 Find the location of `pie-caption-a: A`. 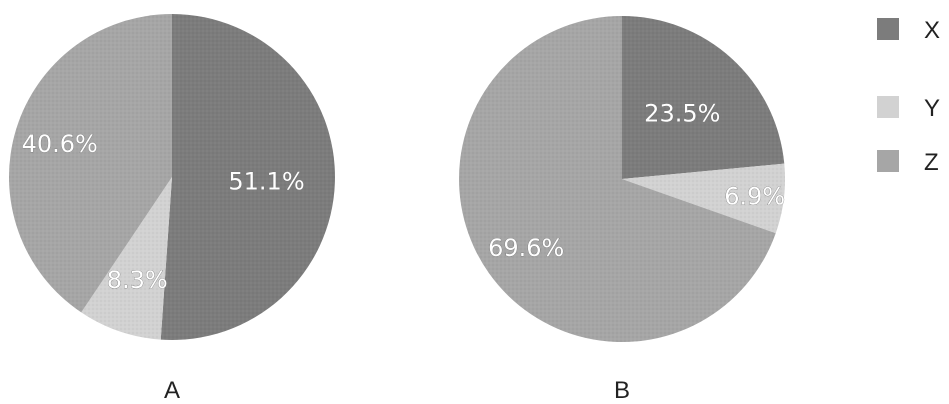

pie-caption-a: A is located at coordinates (172, 390).